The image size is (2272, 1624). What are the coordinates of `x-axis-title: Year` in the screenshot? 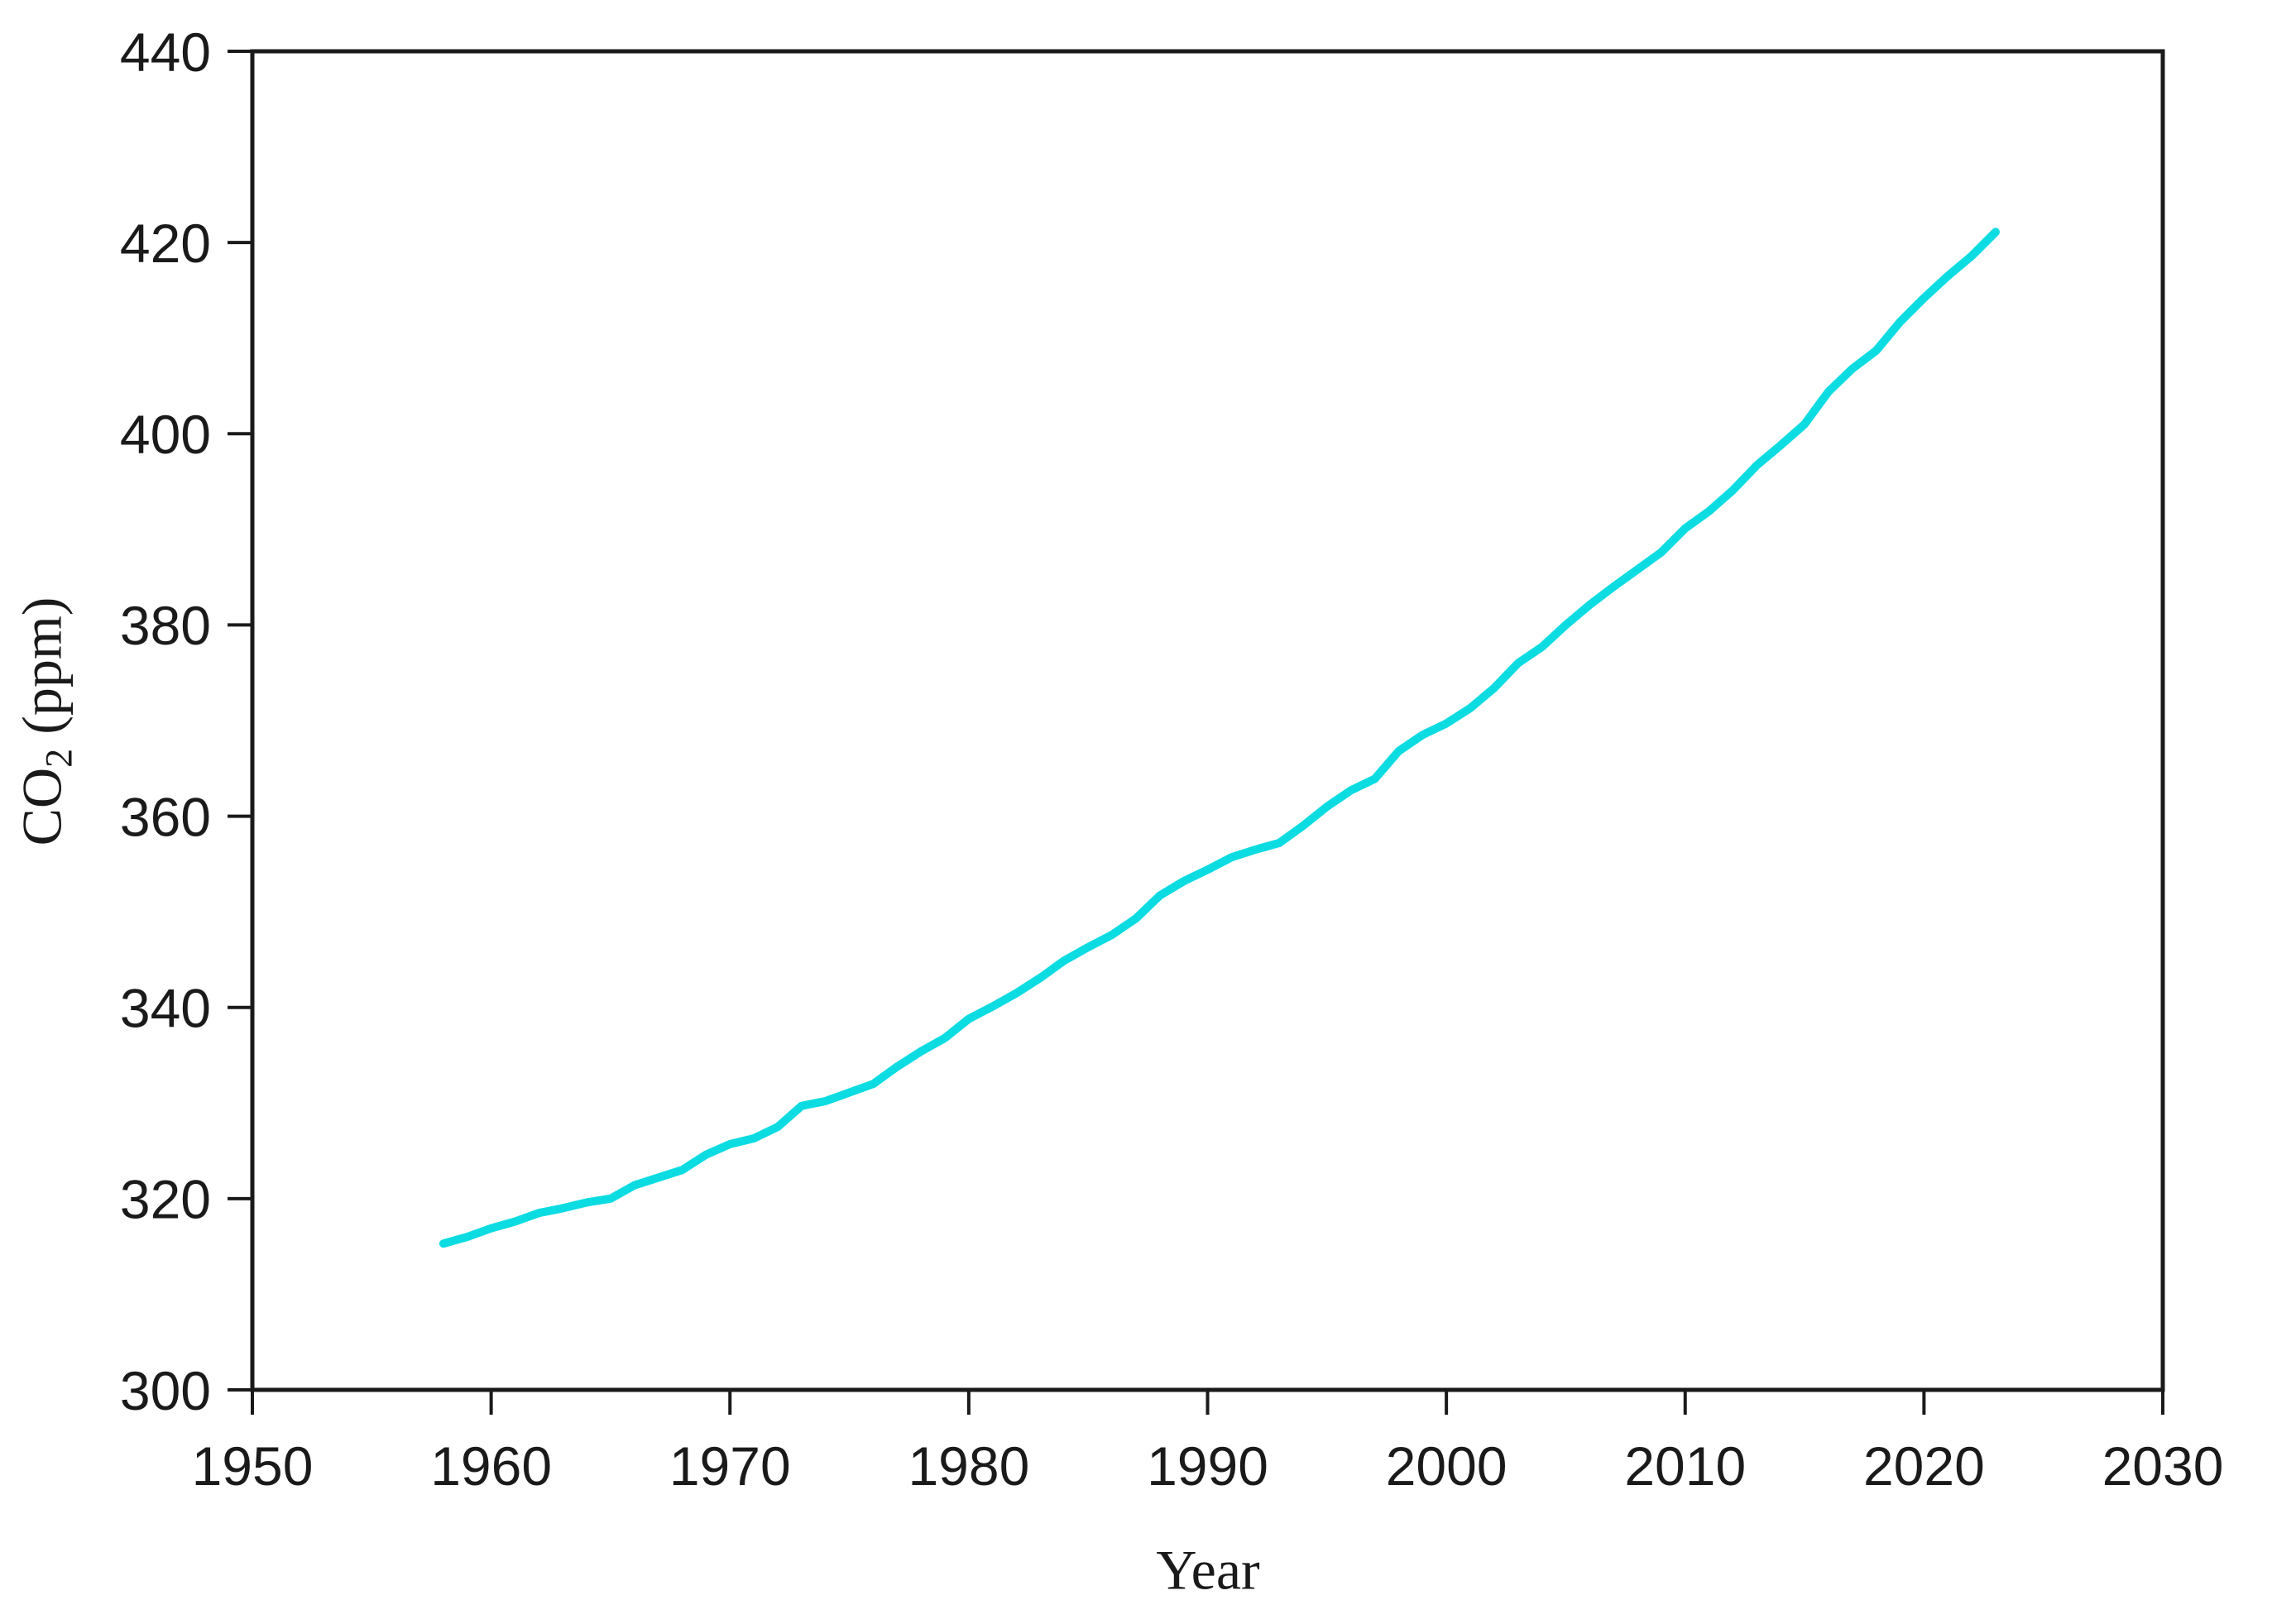 It's located at (1208, 1570).